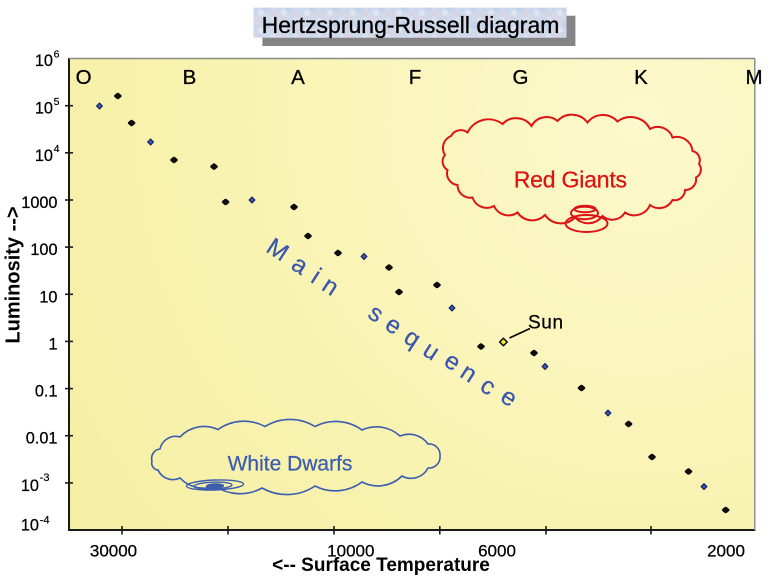 The width and height of the screenshot is (780, 585). What do you see at coordinates (726, 551) in the screenshot?
I see `svg-text: 2000` at bounding box center [726, 551].